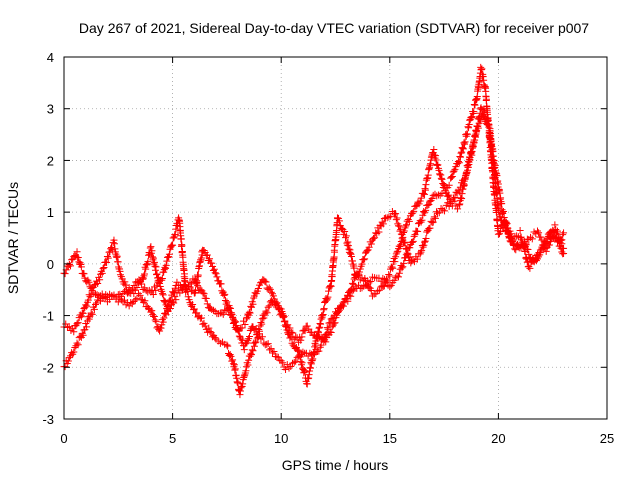  I want to click on y-tick-label: -2, so click(48, 367).